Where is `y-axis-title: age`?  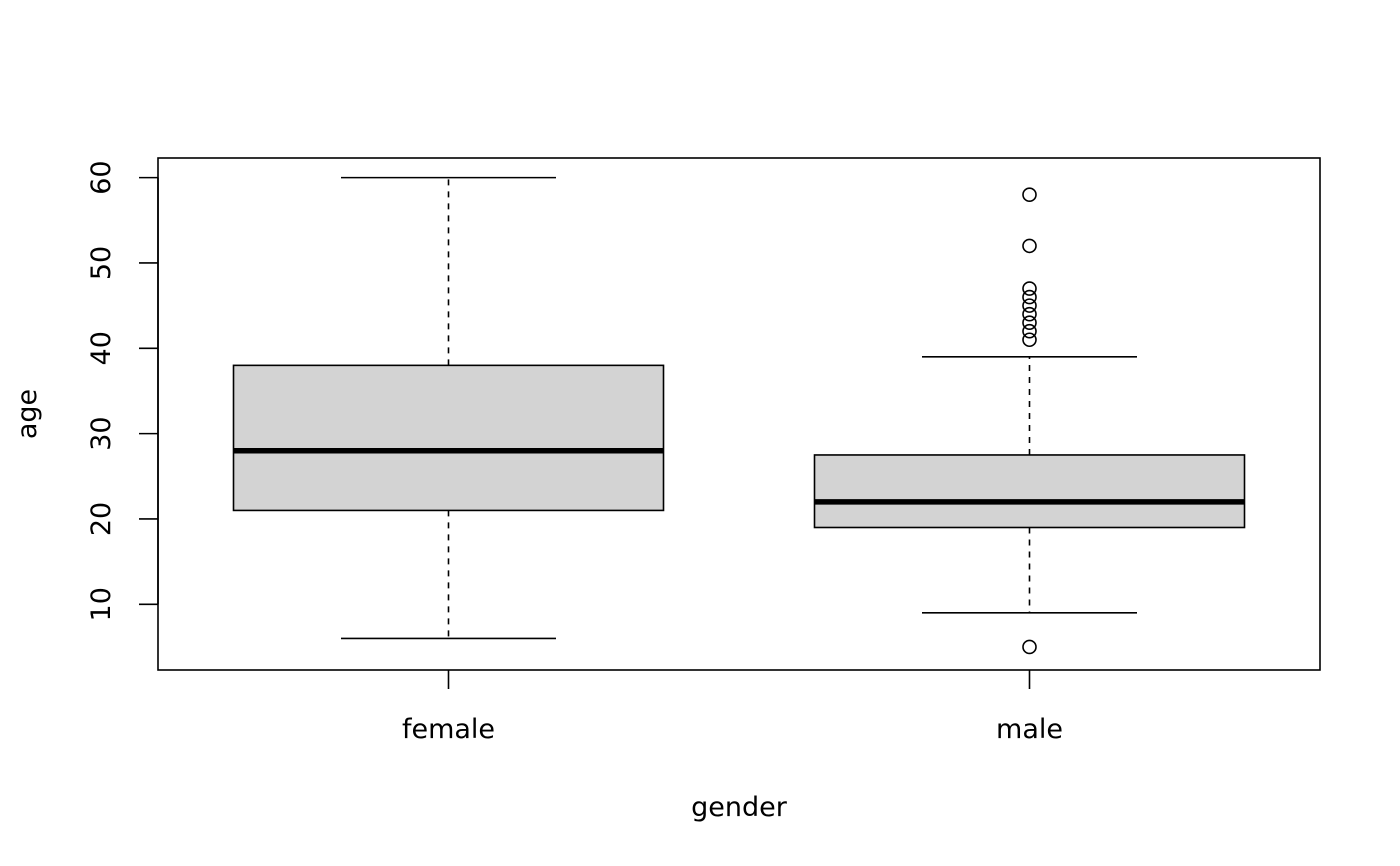 y-axis-title: age is located at coordinates (27, 414).